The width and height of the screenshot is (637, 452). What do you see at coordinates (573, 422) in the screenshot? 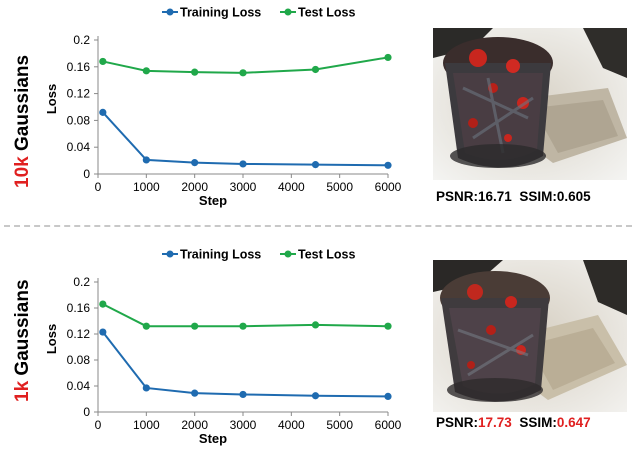
I see `ssim-value: 0.647` at bounding box center [573, 422].